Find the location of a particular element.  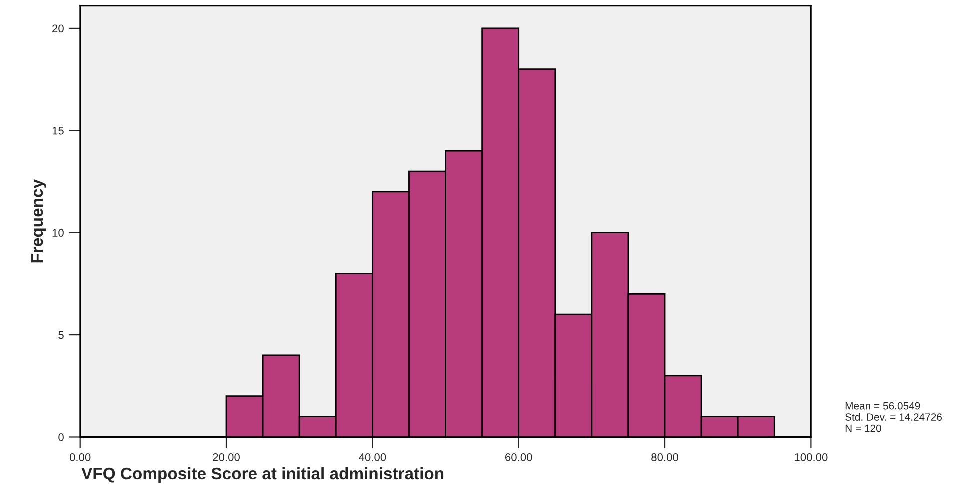

y-tick-label: 0 is located at coordinates (61, 438).